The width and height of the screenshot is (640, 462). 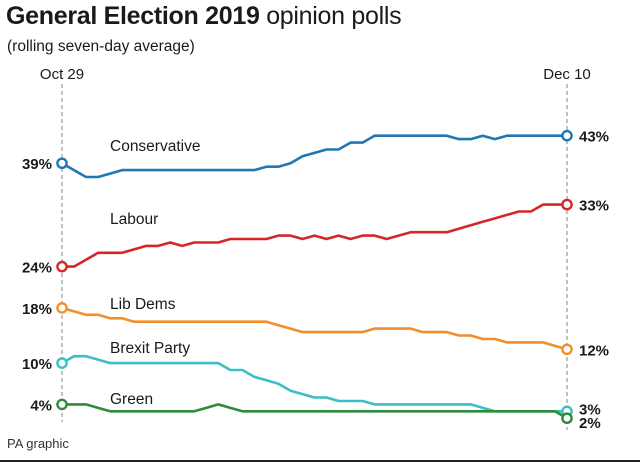 I want to click on lib-dems-start-point, so click(x=62, y=308).